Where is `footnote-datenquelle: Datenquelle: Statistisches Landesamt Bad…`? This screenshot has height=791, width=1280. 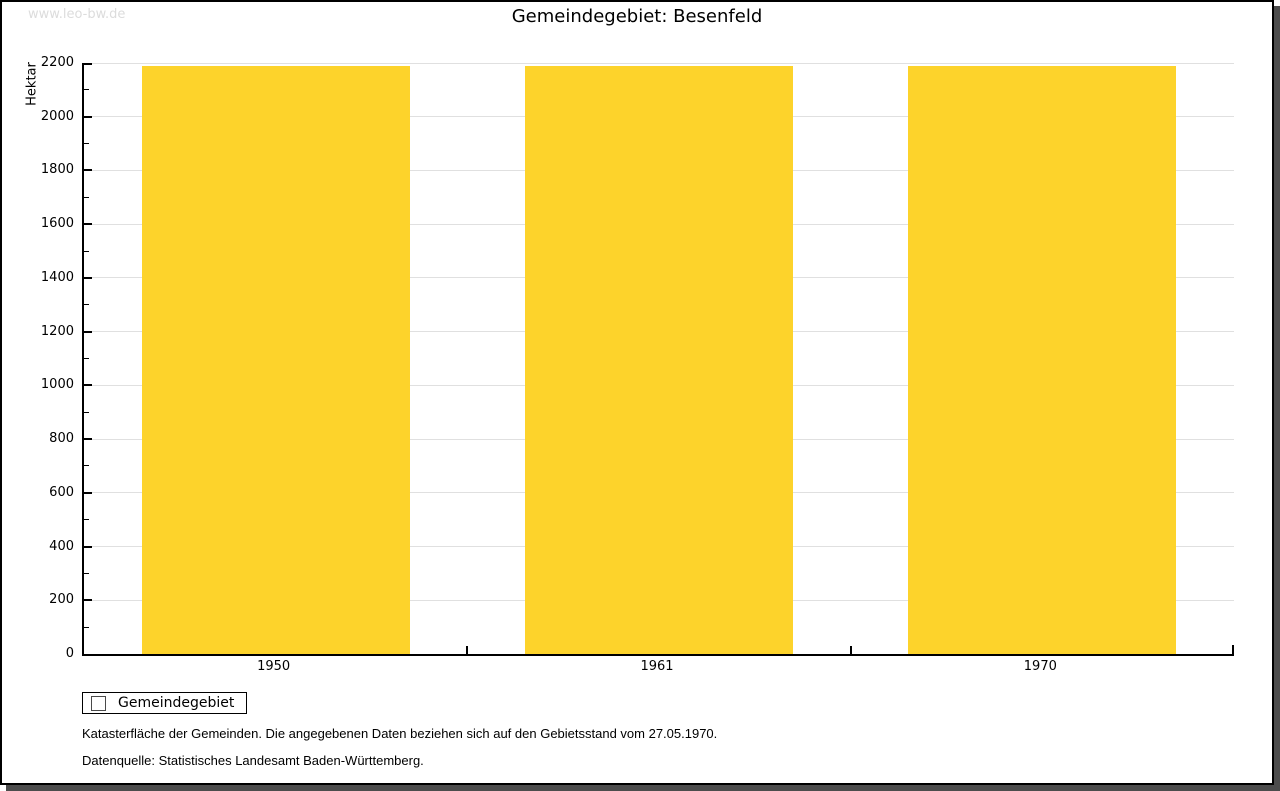 footnote-datenquelle: Datenquelle: Statistisches Landesamt Bad… is located at coordinates (253, 760).